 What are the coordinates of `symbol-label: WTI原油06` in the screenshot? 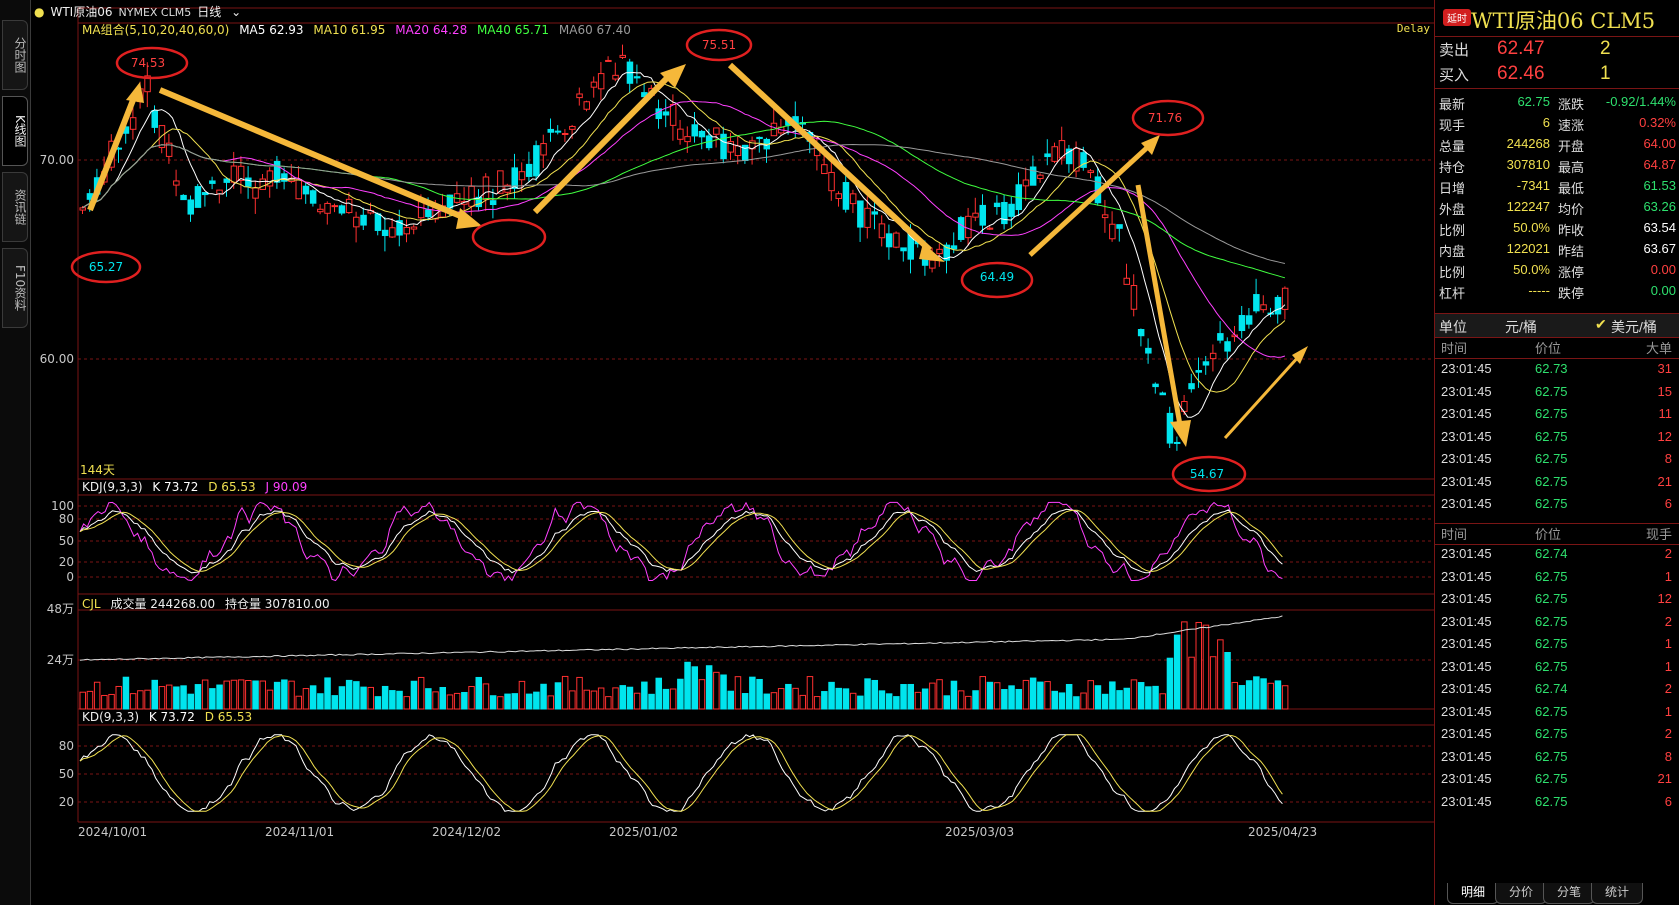 It's located at (81, 12).